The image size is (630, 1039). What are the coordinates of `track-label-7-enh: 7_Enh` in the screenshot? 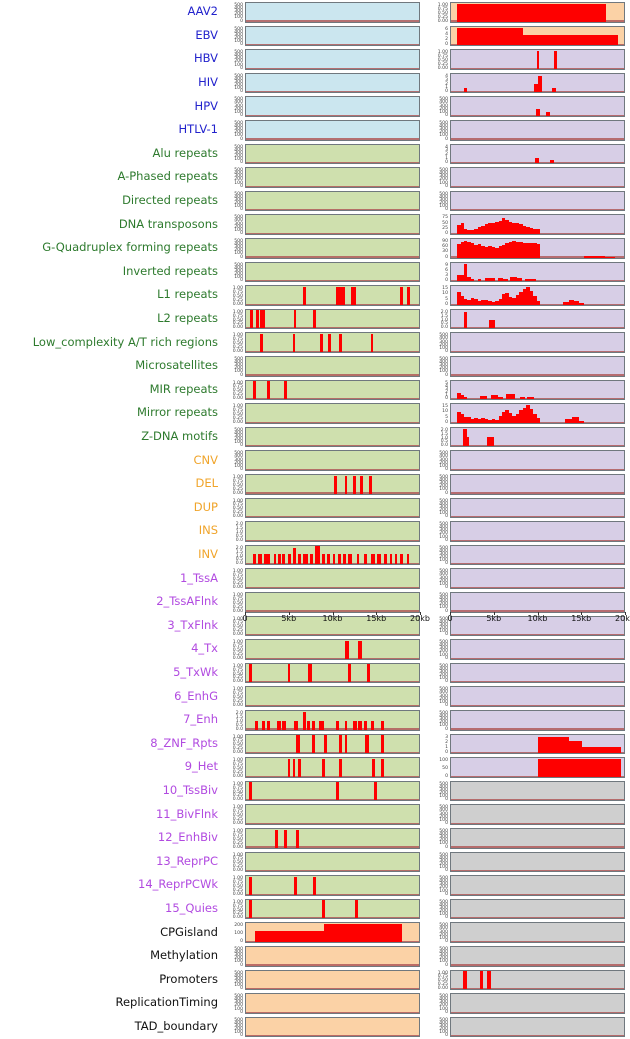 It's located at (200, 719).